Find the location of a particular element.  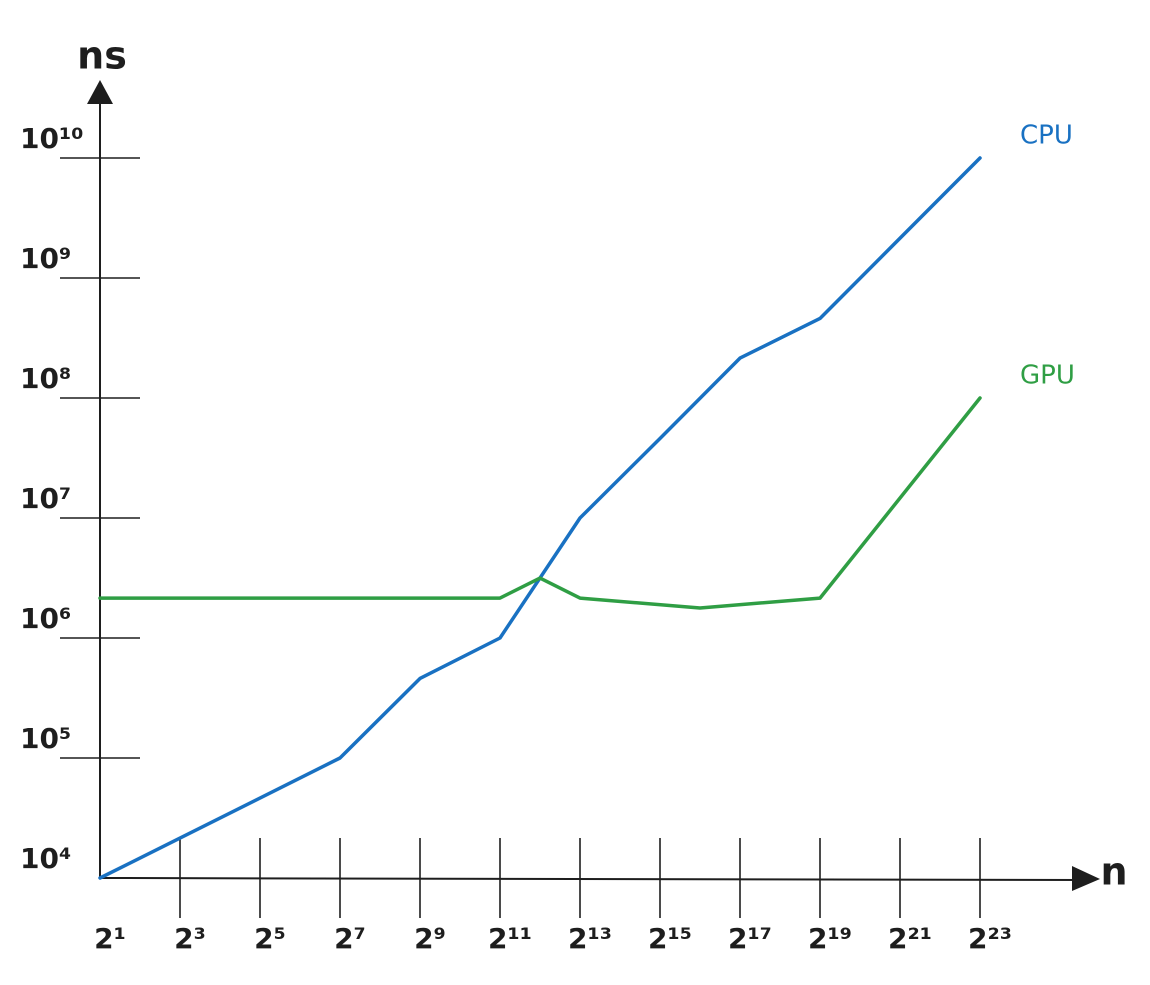

y-tick-label: 10⁸ is located at coordinates (45, 378).